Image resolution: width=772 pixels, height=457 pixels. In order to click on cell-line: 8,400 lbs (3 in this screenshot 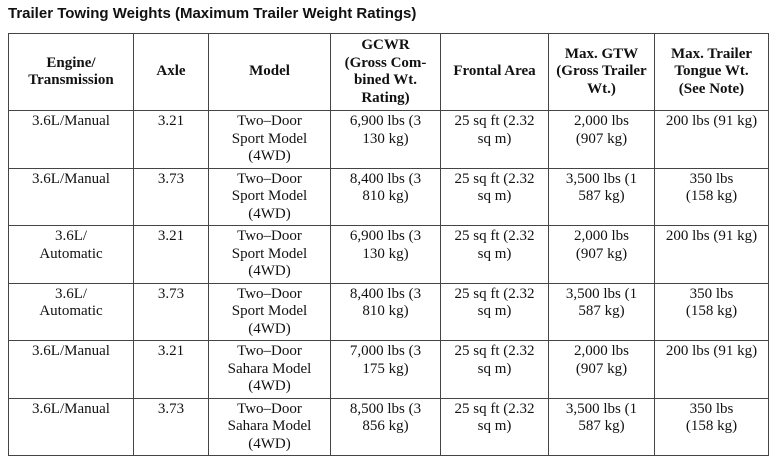, I will do `click(385, 178)`.